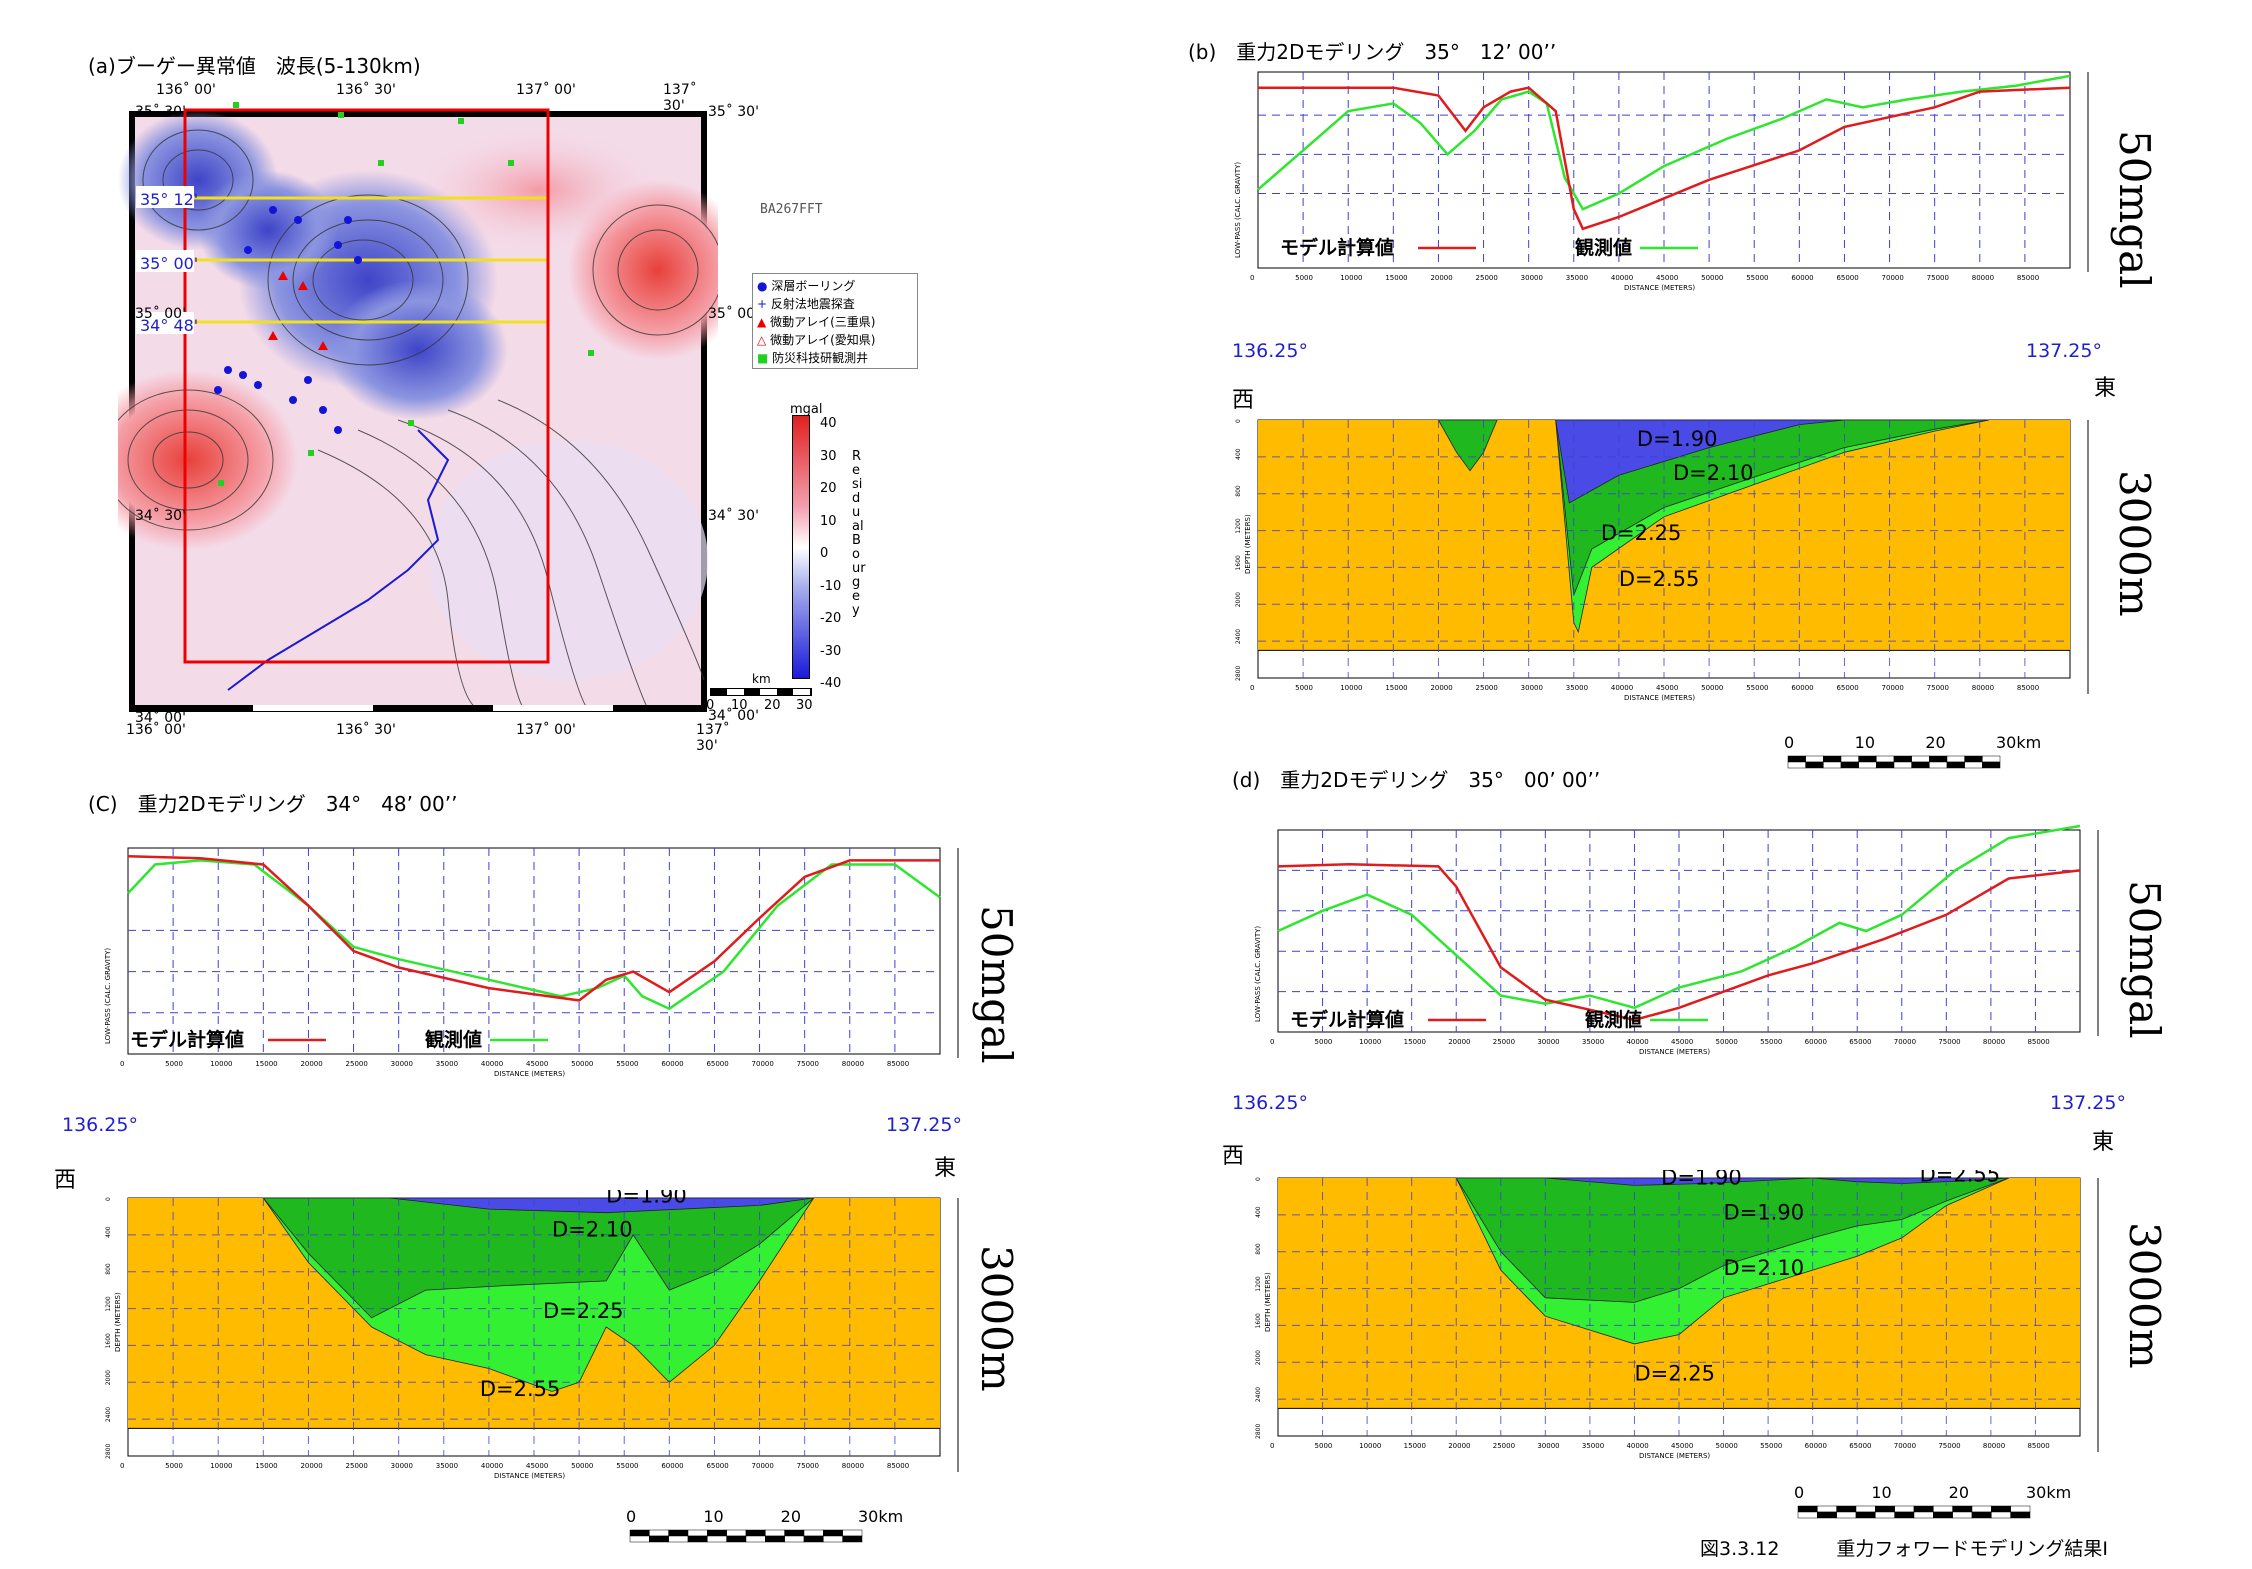 The image size is (2252, 1569). Describe the element at coordinates (273, 804) in the screenshot. I see `panel-c-title: (C) 重力2Dモデリング 34° 48’ 00’’` at that location.